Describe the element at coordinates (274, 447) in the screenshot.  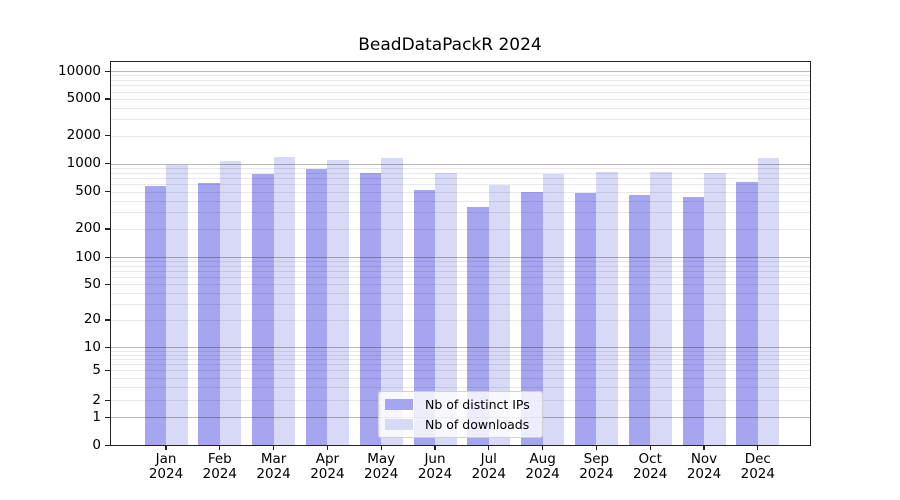
I see `x-tick-mar` at that location.